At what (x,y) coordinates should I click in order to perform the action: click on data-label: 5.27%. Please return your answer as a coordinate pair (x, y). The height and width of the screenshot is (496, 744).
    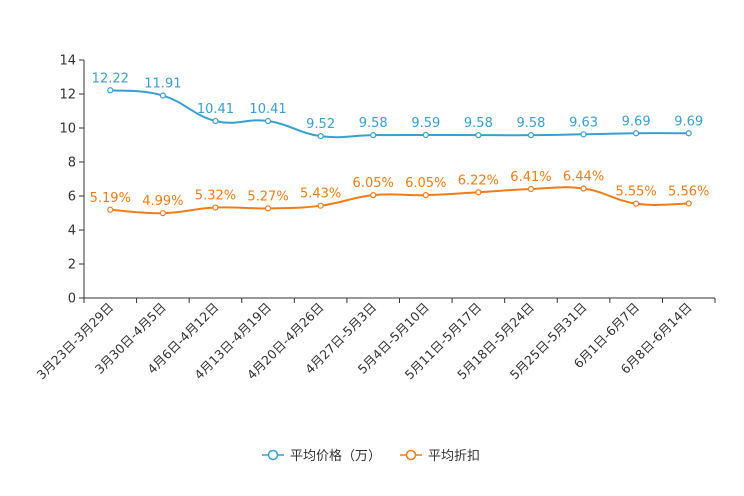
    Looking at the image, I should click on (267, 196).